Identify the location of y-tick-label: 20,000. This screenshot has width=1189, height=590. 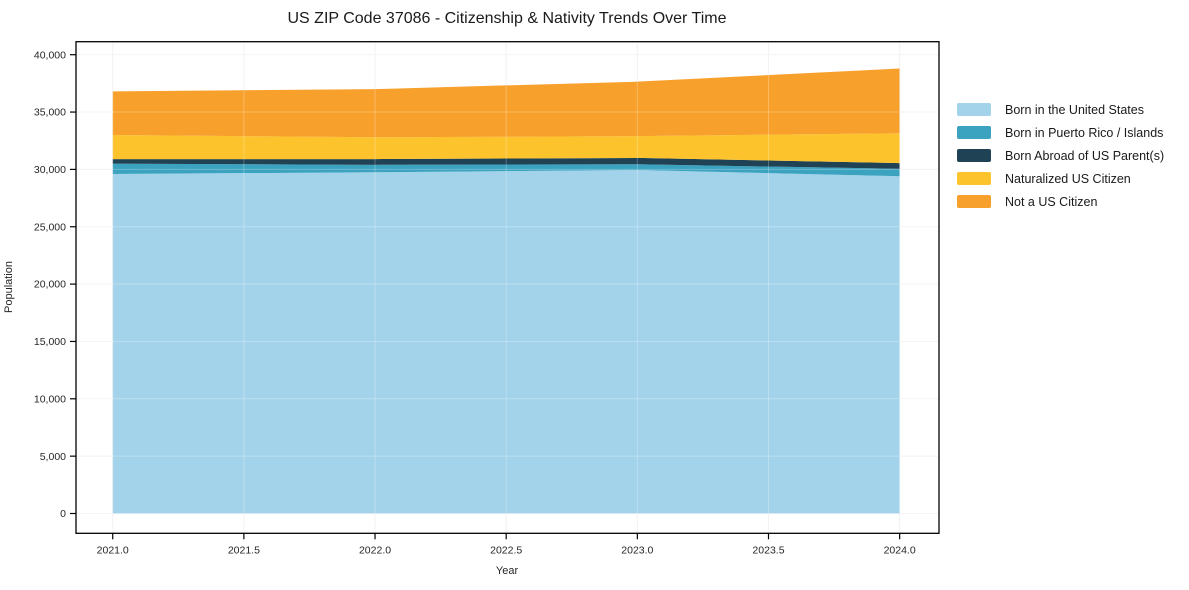
(50, 285).